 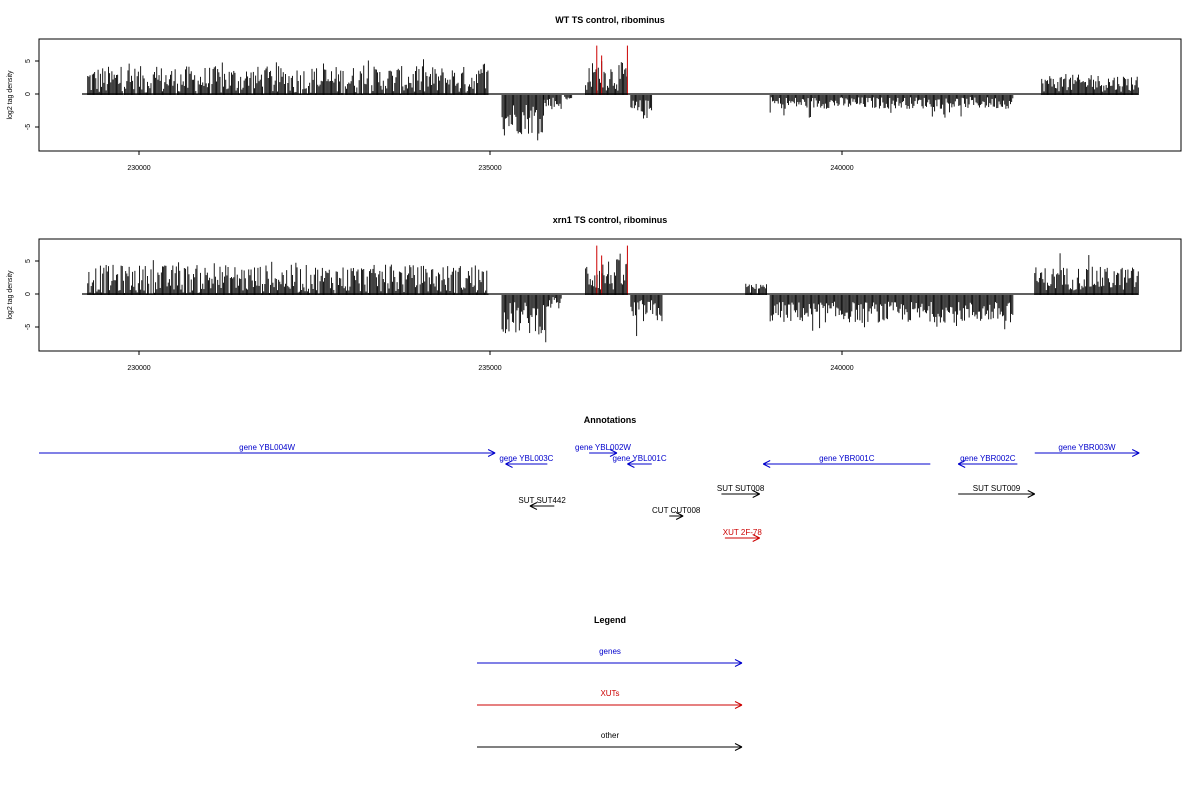 I want to click on annotation-label: CUT CUT008, so click(x=676, y=510).